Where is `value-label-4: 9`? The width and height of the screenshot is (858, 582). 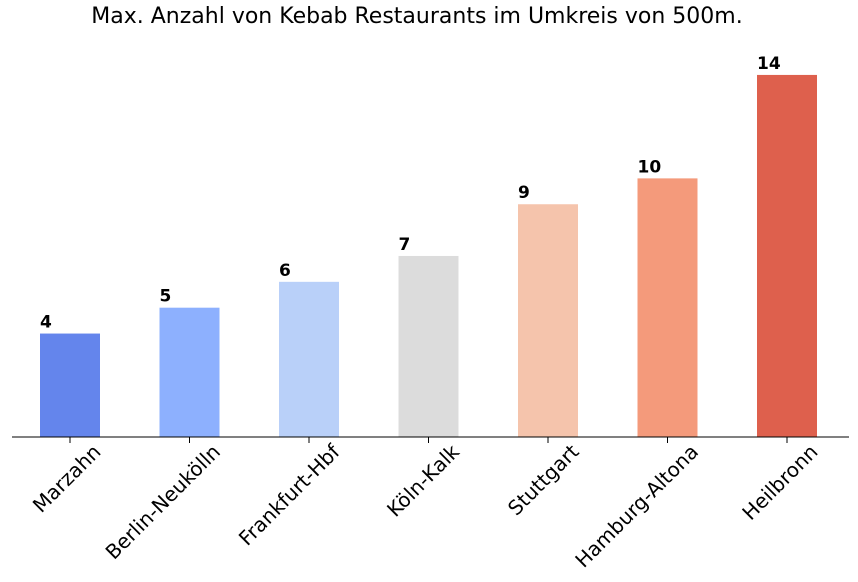 value-label-4: 9 is located at coordinates (524, 193).